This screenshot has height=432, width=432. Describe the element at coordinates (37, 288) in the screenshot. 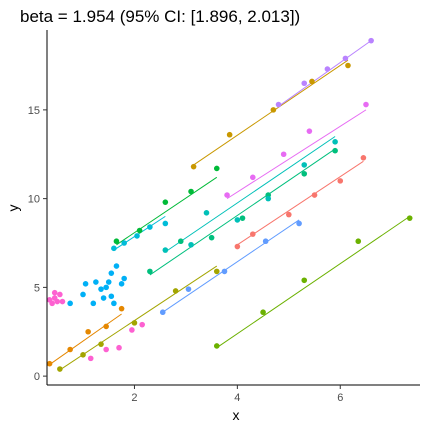

I see `y-tick-label-5: 5` at that location.